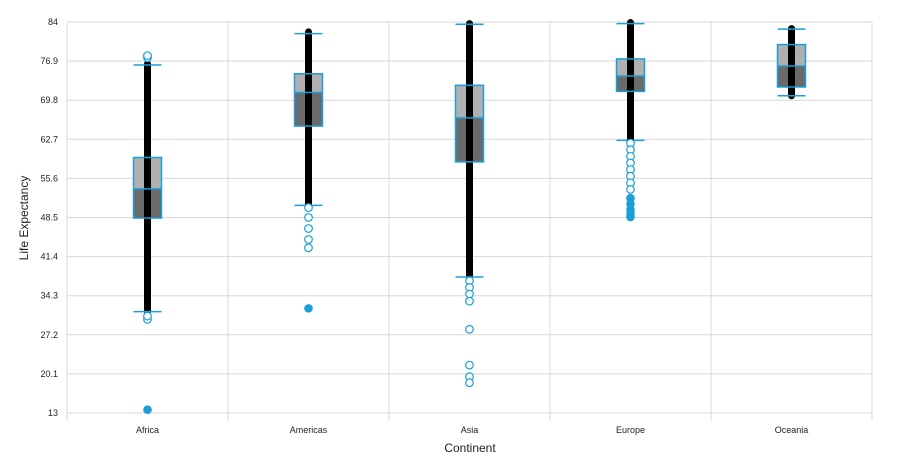 This screenshot has width=904, height=462. I want to click on x-tick-label: Americas, so click(309, 430).